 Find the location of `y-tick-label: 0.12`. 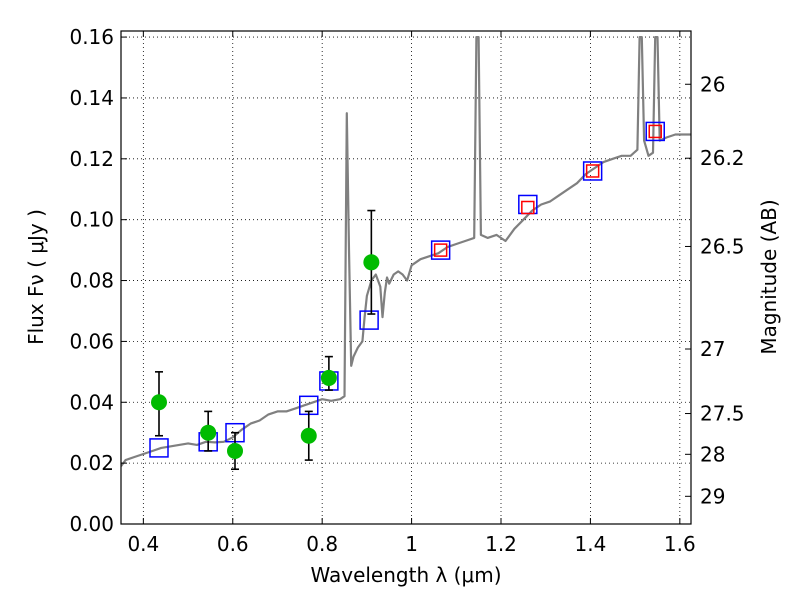

y-tick-label: 0.12 is located at coordinates (91, 159).